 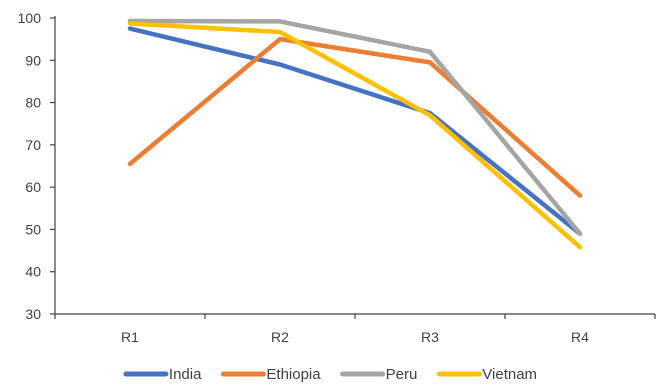 I want to click on legend-item-india: India, so click(x=162, y=374).